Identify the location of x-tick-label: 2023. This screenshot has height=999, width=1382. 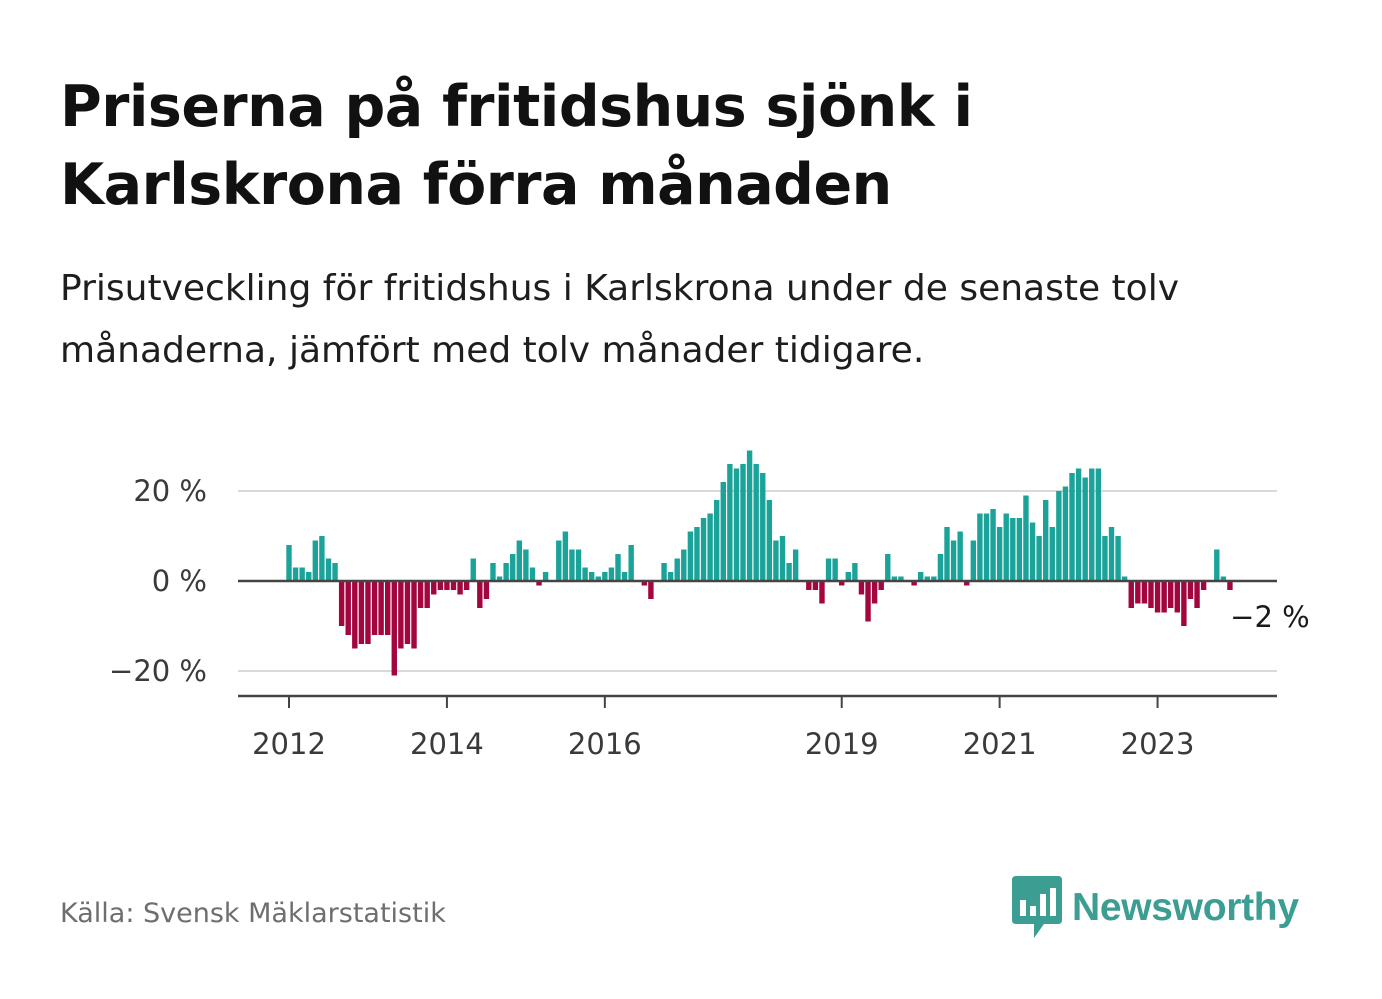
(1158, 744).